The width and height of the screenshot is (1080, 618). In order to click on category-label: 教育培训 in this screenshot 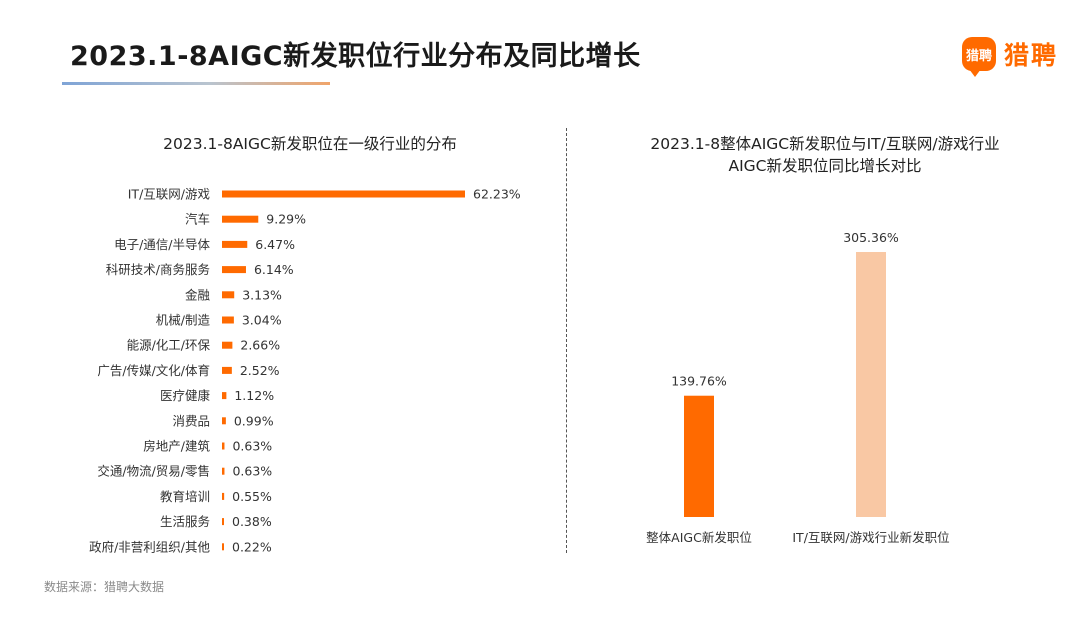, I will do `click(185, 496)`.